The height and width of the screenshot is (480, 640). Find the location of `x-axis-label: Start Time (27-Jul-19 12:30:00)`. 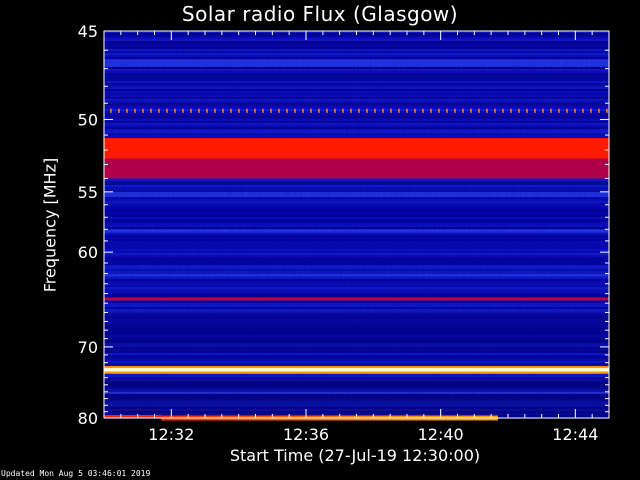

x-axis-label: Start Time (27-Jul-19 12:30:00) is located at coordinates (355, 455).